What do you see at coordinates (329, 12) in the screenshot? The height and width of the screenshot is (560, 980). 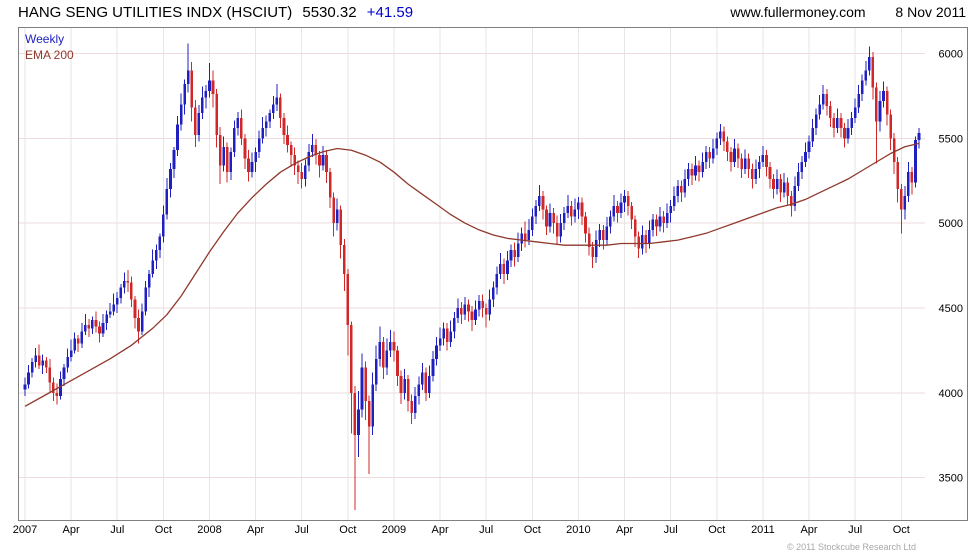 I see `last-price: 5530.32` at bounding box center [329, 12].